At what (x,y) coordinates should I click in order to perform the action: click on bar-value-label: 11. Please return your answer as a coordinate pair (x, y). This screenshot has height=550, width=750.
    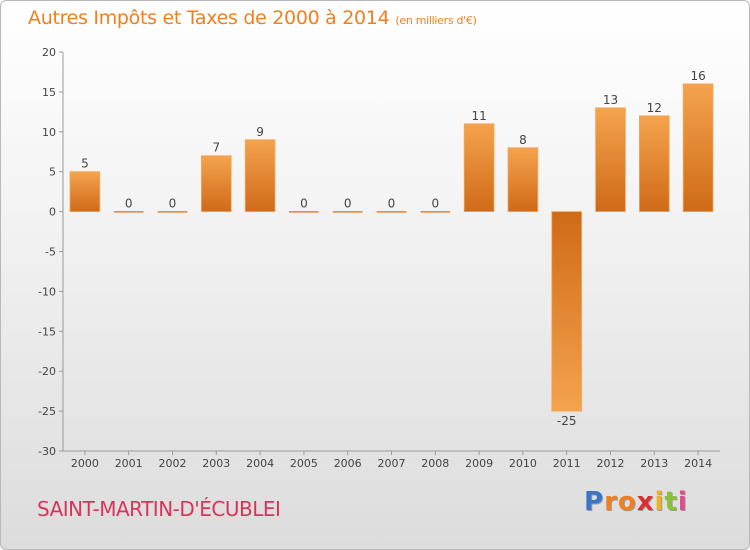
    Looking at the image, I should click on (478, 116).